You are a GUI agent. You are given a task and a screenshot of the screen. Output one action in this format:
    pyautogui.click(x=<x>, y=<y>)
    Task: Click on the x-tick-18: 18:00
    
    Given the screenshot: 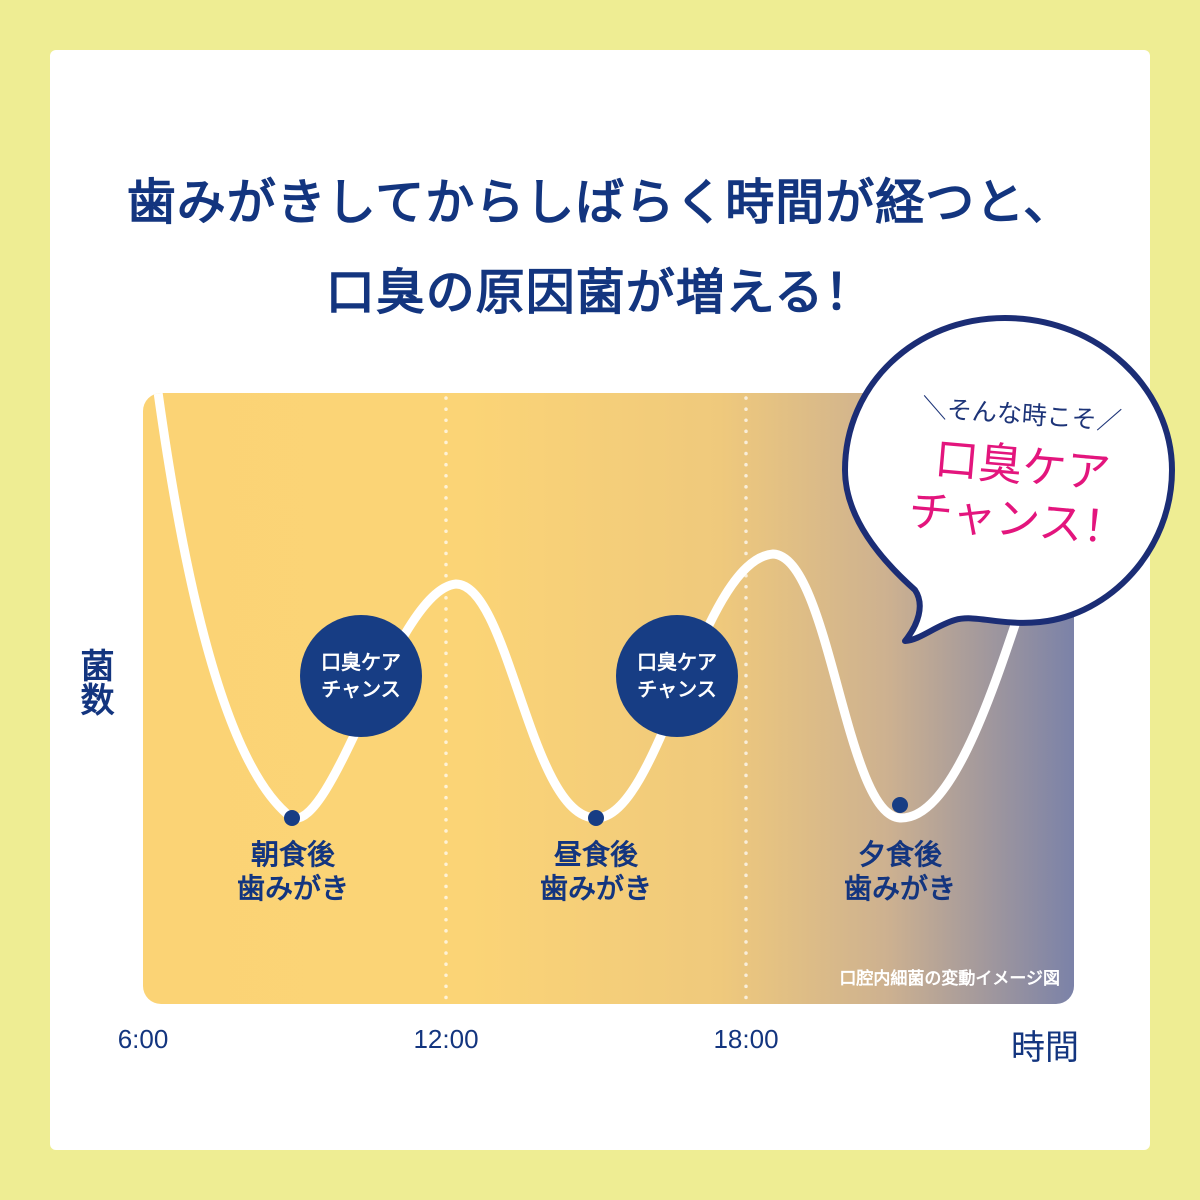 What is the action you would take?
    pyautogui.click(x=746, y=1039)
    